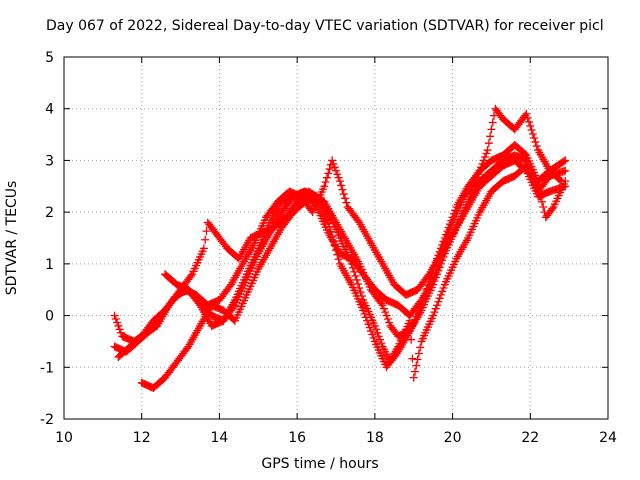 The width and height of the screenshot is (640, 480). Describe the element at coordinates (530, 438) in the screenshot. I see `x-tick-label: 22` at that location.